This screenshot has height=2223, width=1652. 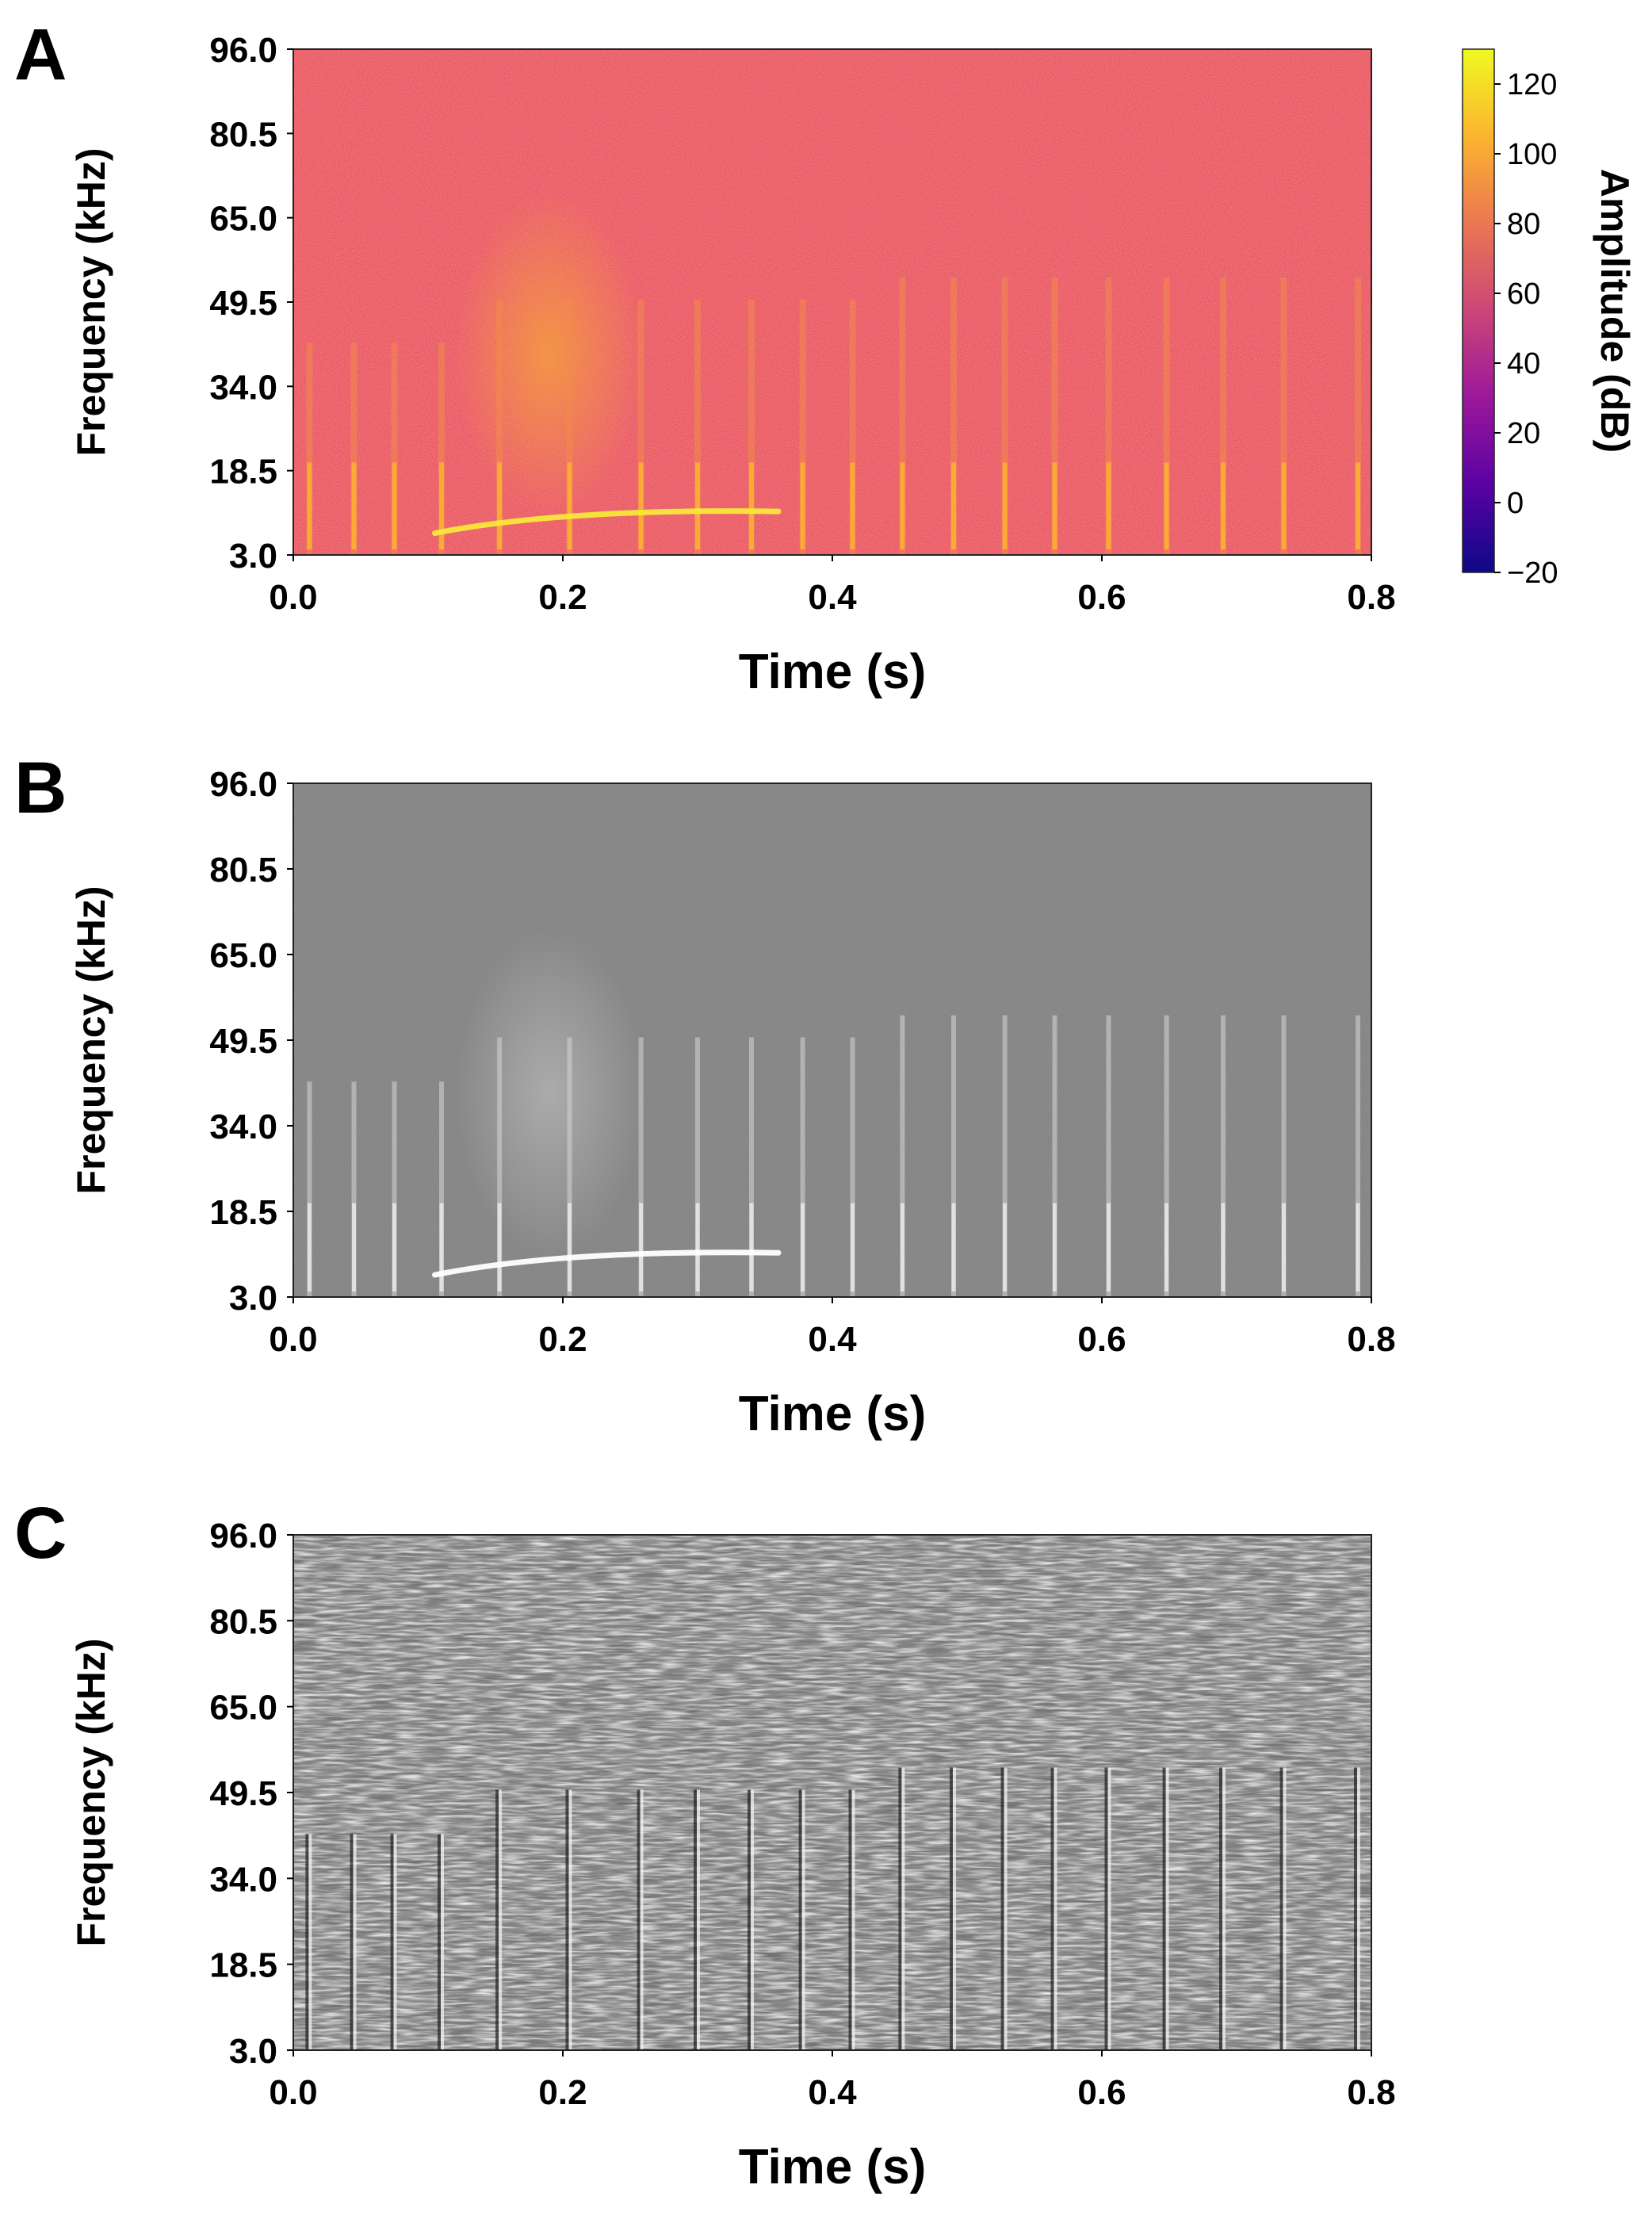 I want to click on colorbar-tick-label: 40, so click(x=1524, y=364).